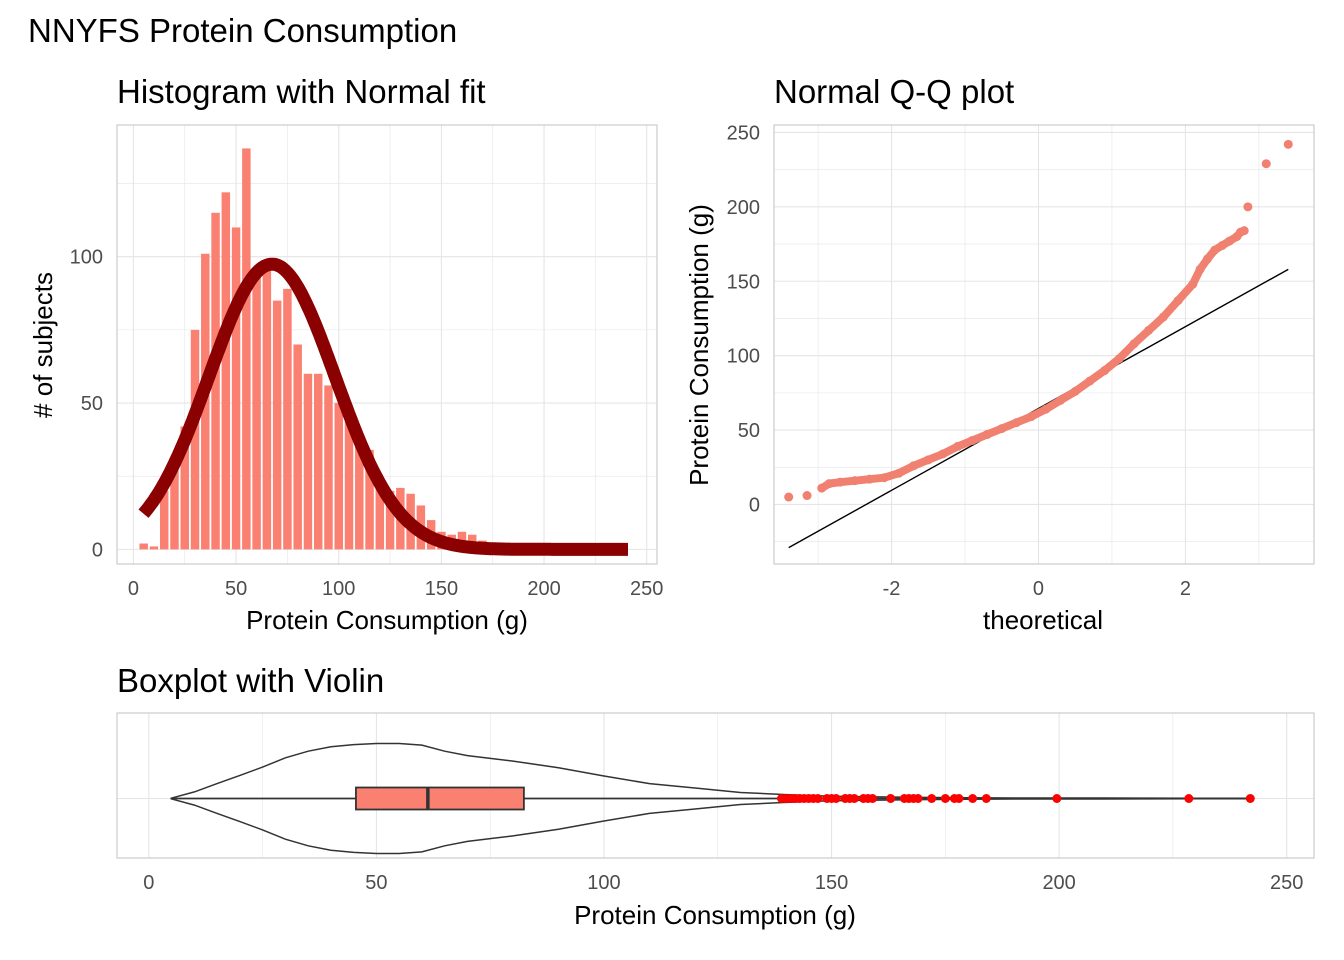 Image resolution: width=1344 pixels, height=960 pixels. I want to click on qq-y-tick-label: 100, so click(743, 357).